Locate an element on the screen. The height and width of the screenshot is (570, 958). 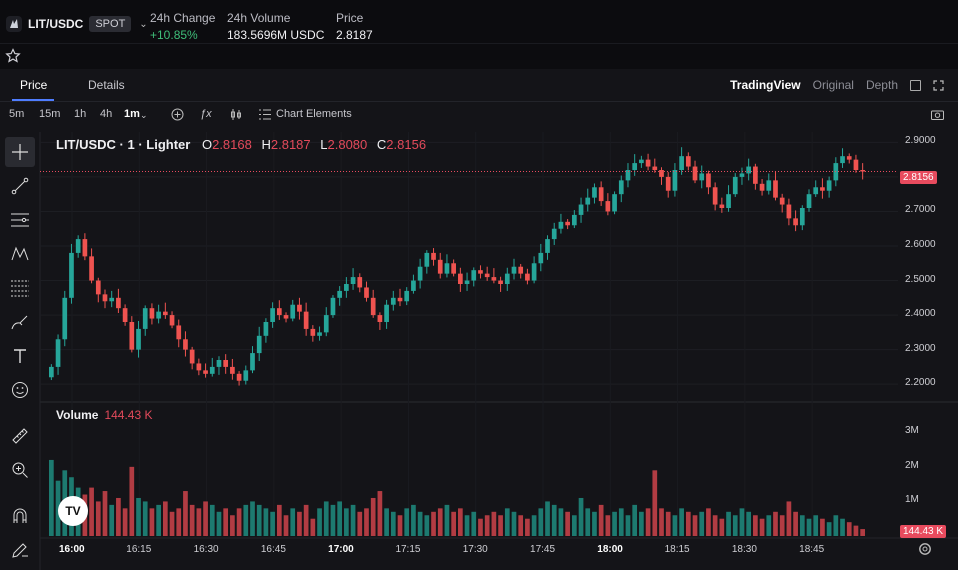
x-tick-label: 17:30 is located at coordinates (475, 549).